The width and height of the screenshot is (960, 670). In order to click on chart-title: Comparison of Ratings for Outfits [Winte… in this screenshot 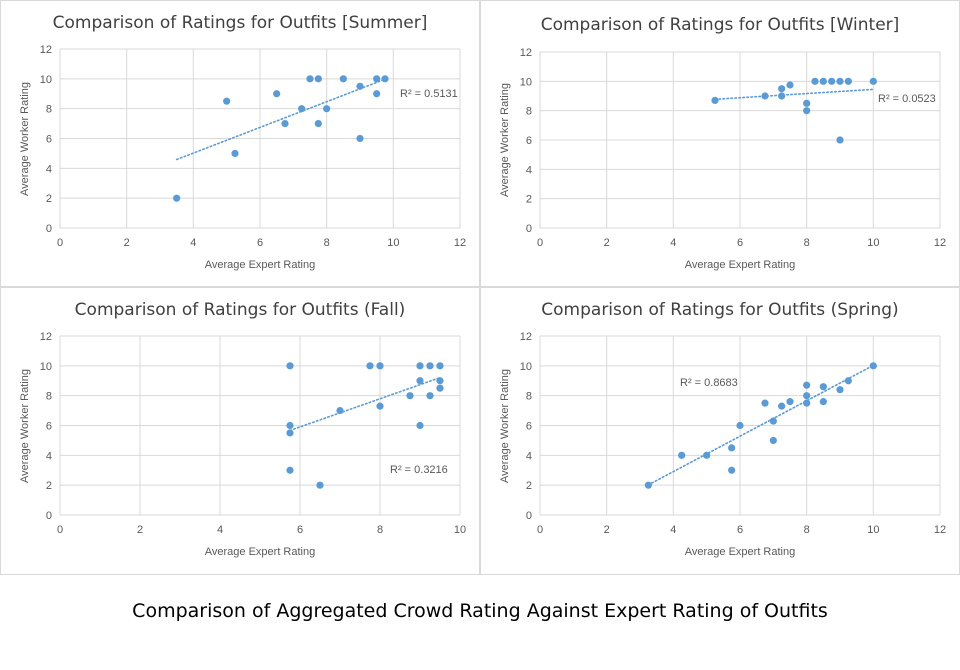, I will do `click(720, 25)`.